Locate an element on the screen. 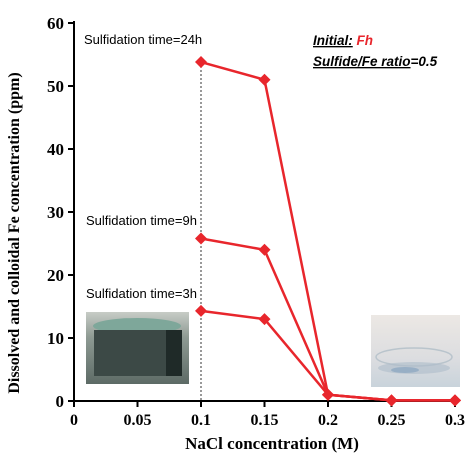 The height and width of the screenshot is (467, 474). y-tick-label: 10 is located at coordinates (55, 338).